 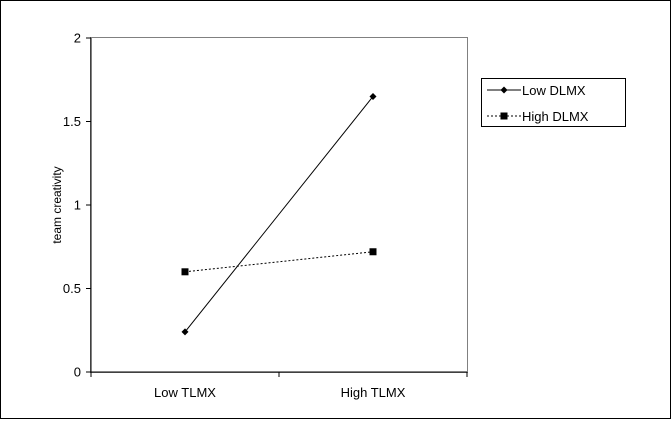 I want to click on diamond-marker-icon, so click(x=504, y=90).